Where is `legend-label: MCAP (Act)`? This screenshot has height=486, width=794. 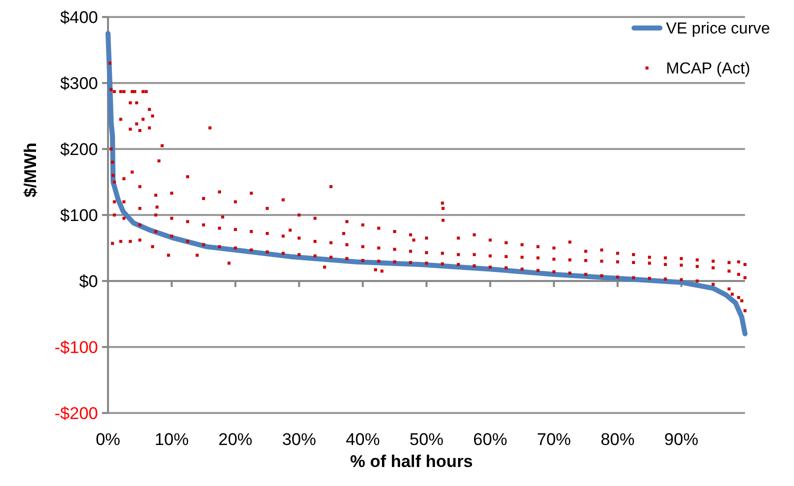
legend-label: MCAP (Act) is located at coordinates (708, 69).